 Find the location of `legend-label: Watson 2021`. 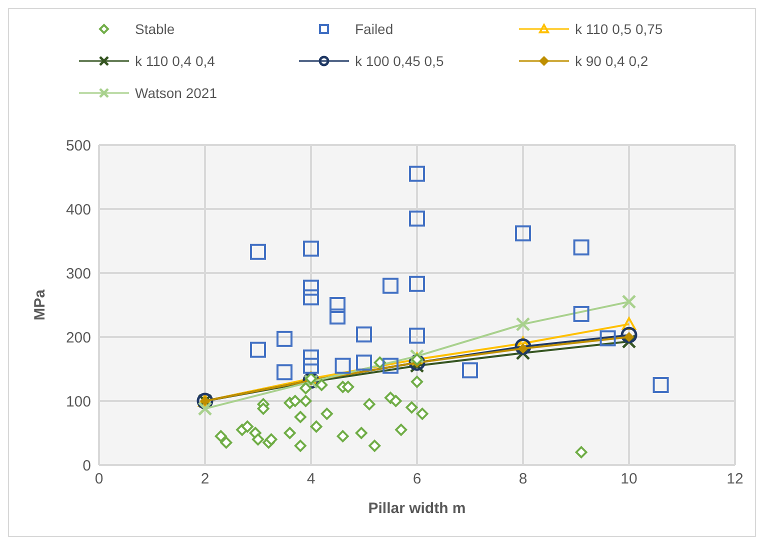

legend-label: Watson 2021 is located at coordinates (176, 93).